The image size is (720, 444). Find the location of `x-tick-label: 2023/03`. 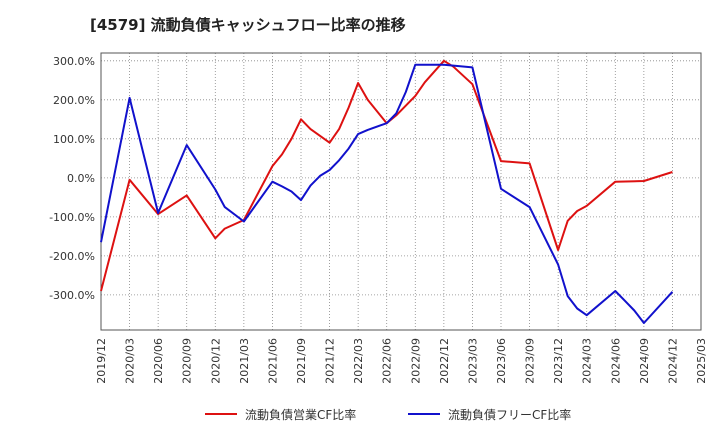

x-tick-label: 2023/03 is located at coordinates (472, 361).